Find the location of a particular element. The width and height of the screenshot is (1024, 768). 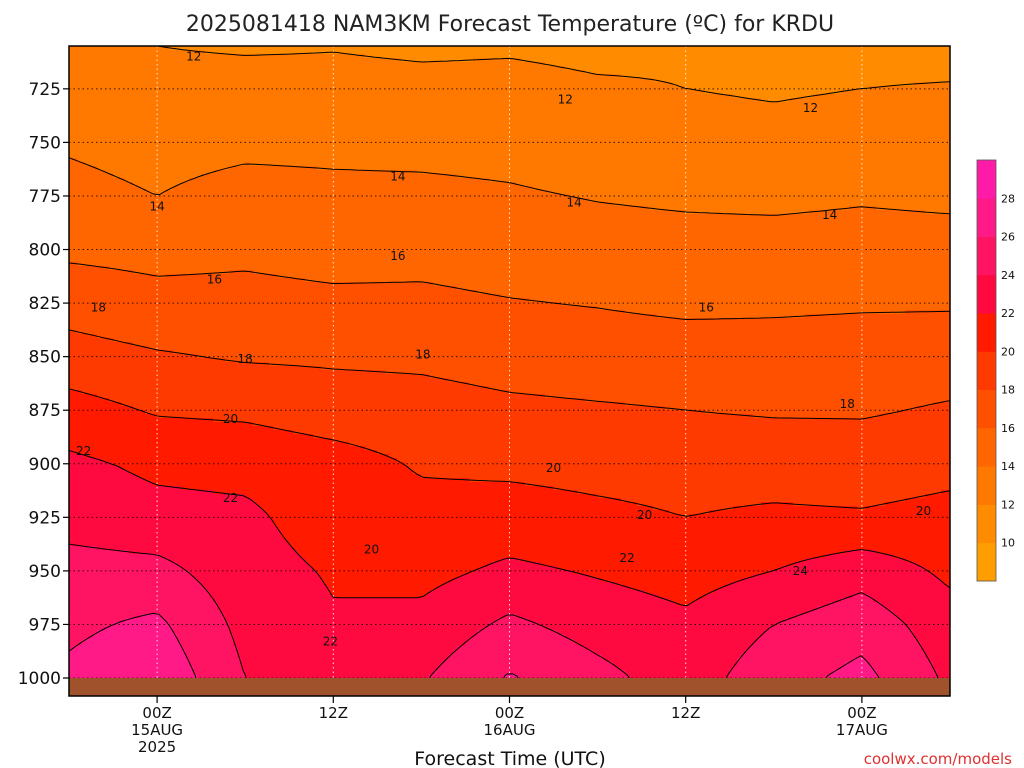

y-tick-label: 800 is located at coordinates (45, 251).